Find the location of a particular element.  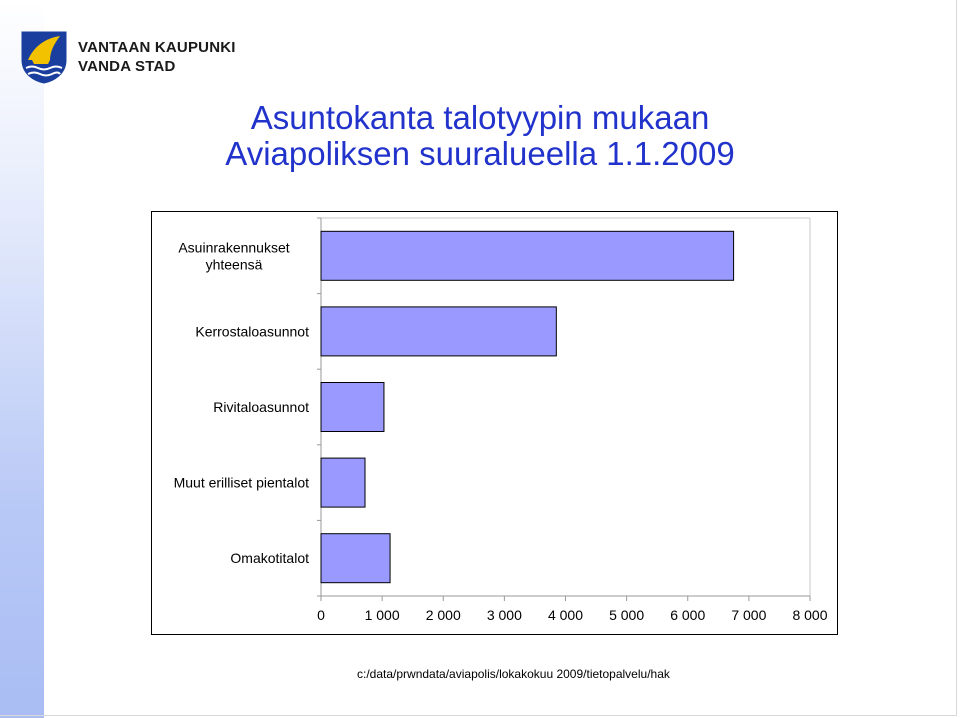

category-label: Muut erilliset pientalot is located at coordinates (242, 483).